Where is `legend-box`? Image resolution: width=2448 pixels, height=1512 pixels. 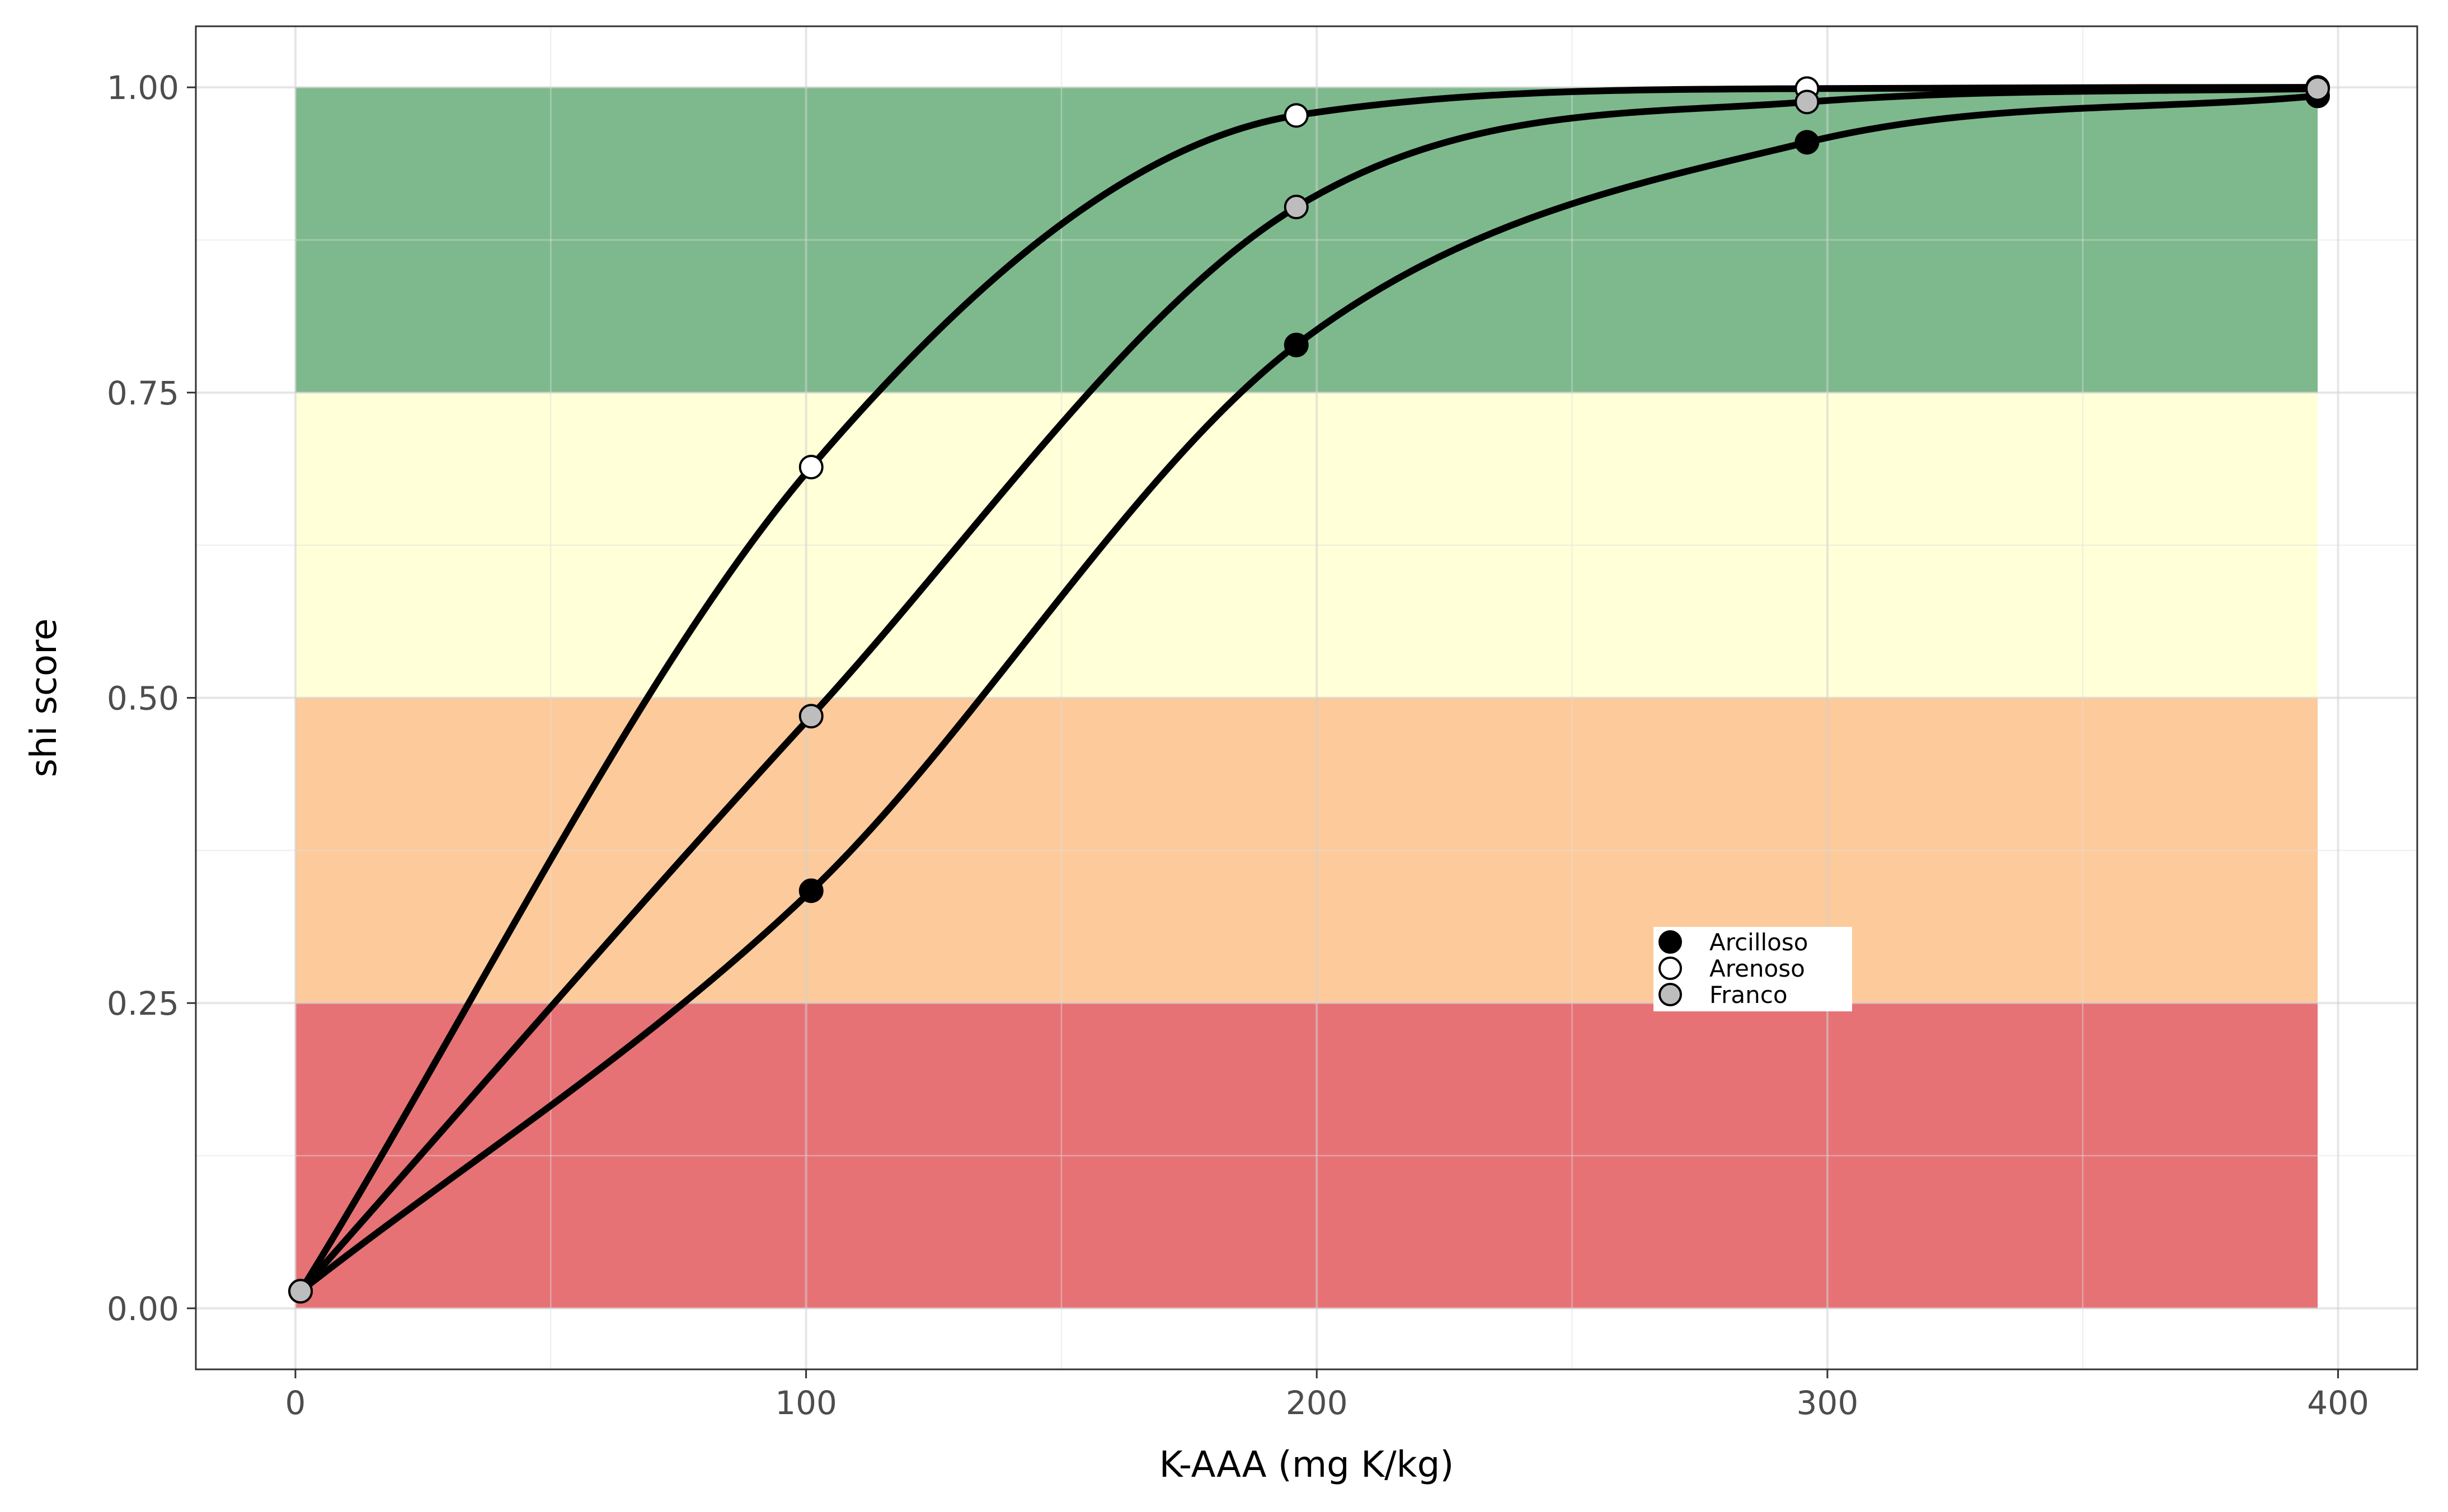
legend-box is located at coordinates (1752, 969).